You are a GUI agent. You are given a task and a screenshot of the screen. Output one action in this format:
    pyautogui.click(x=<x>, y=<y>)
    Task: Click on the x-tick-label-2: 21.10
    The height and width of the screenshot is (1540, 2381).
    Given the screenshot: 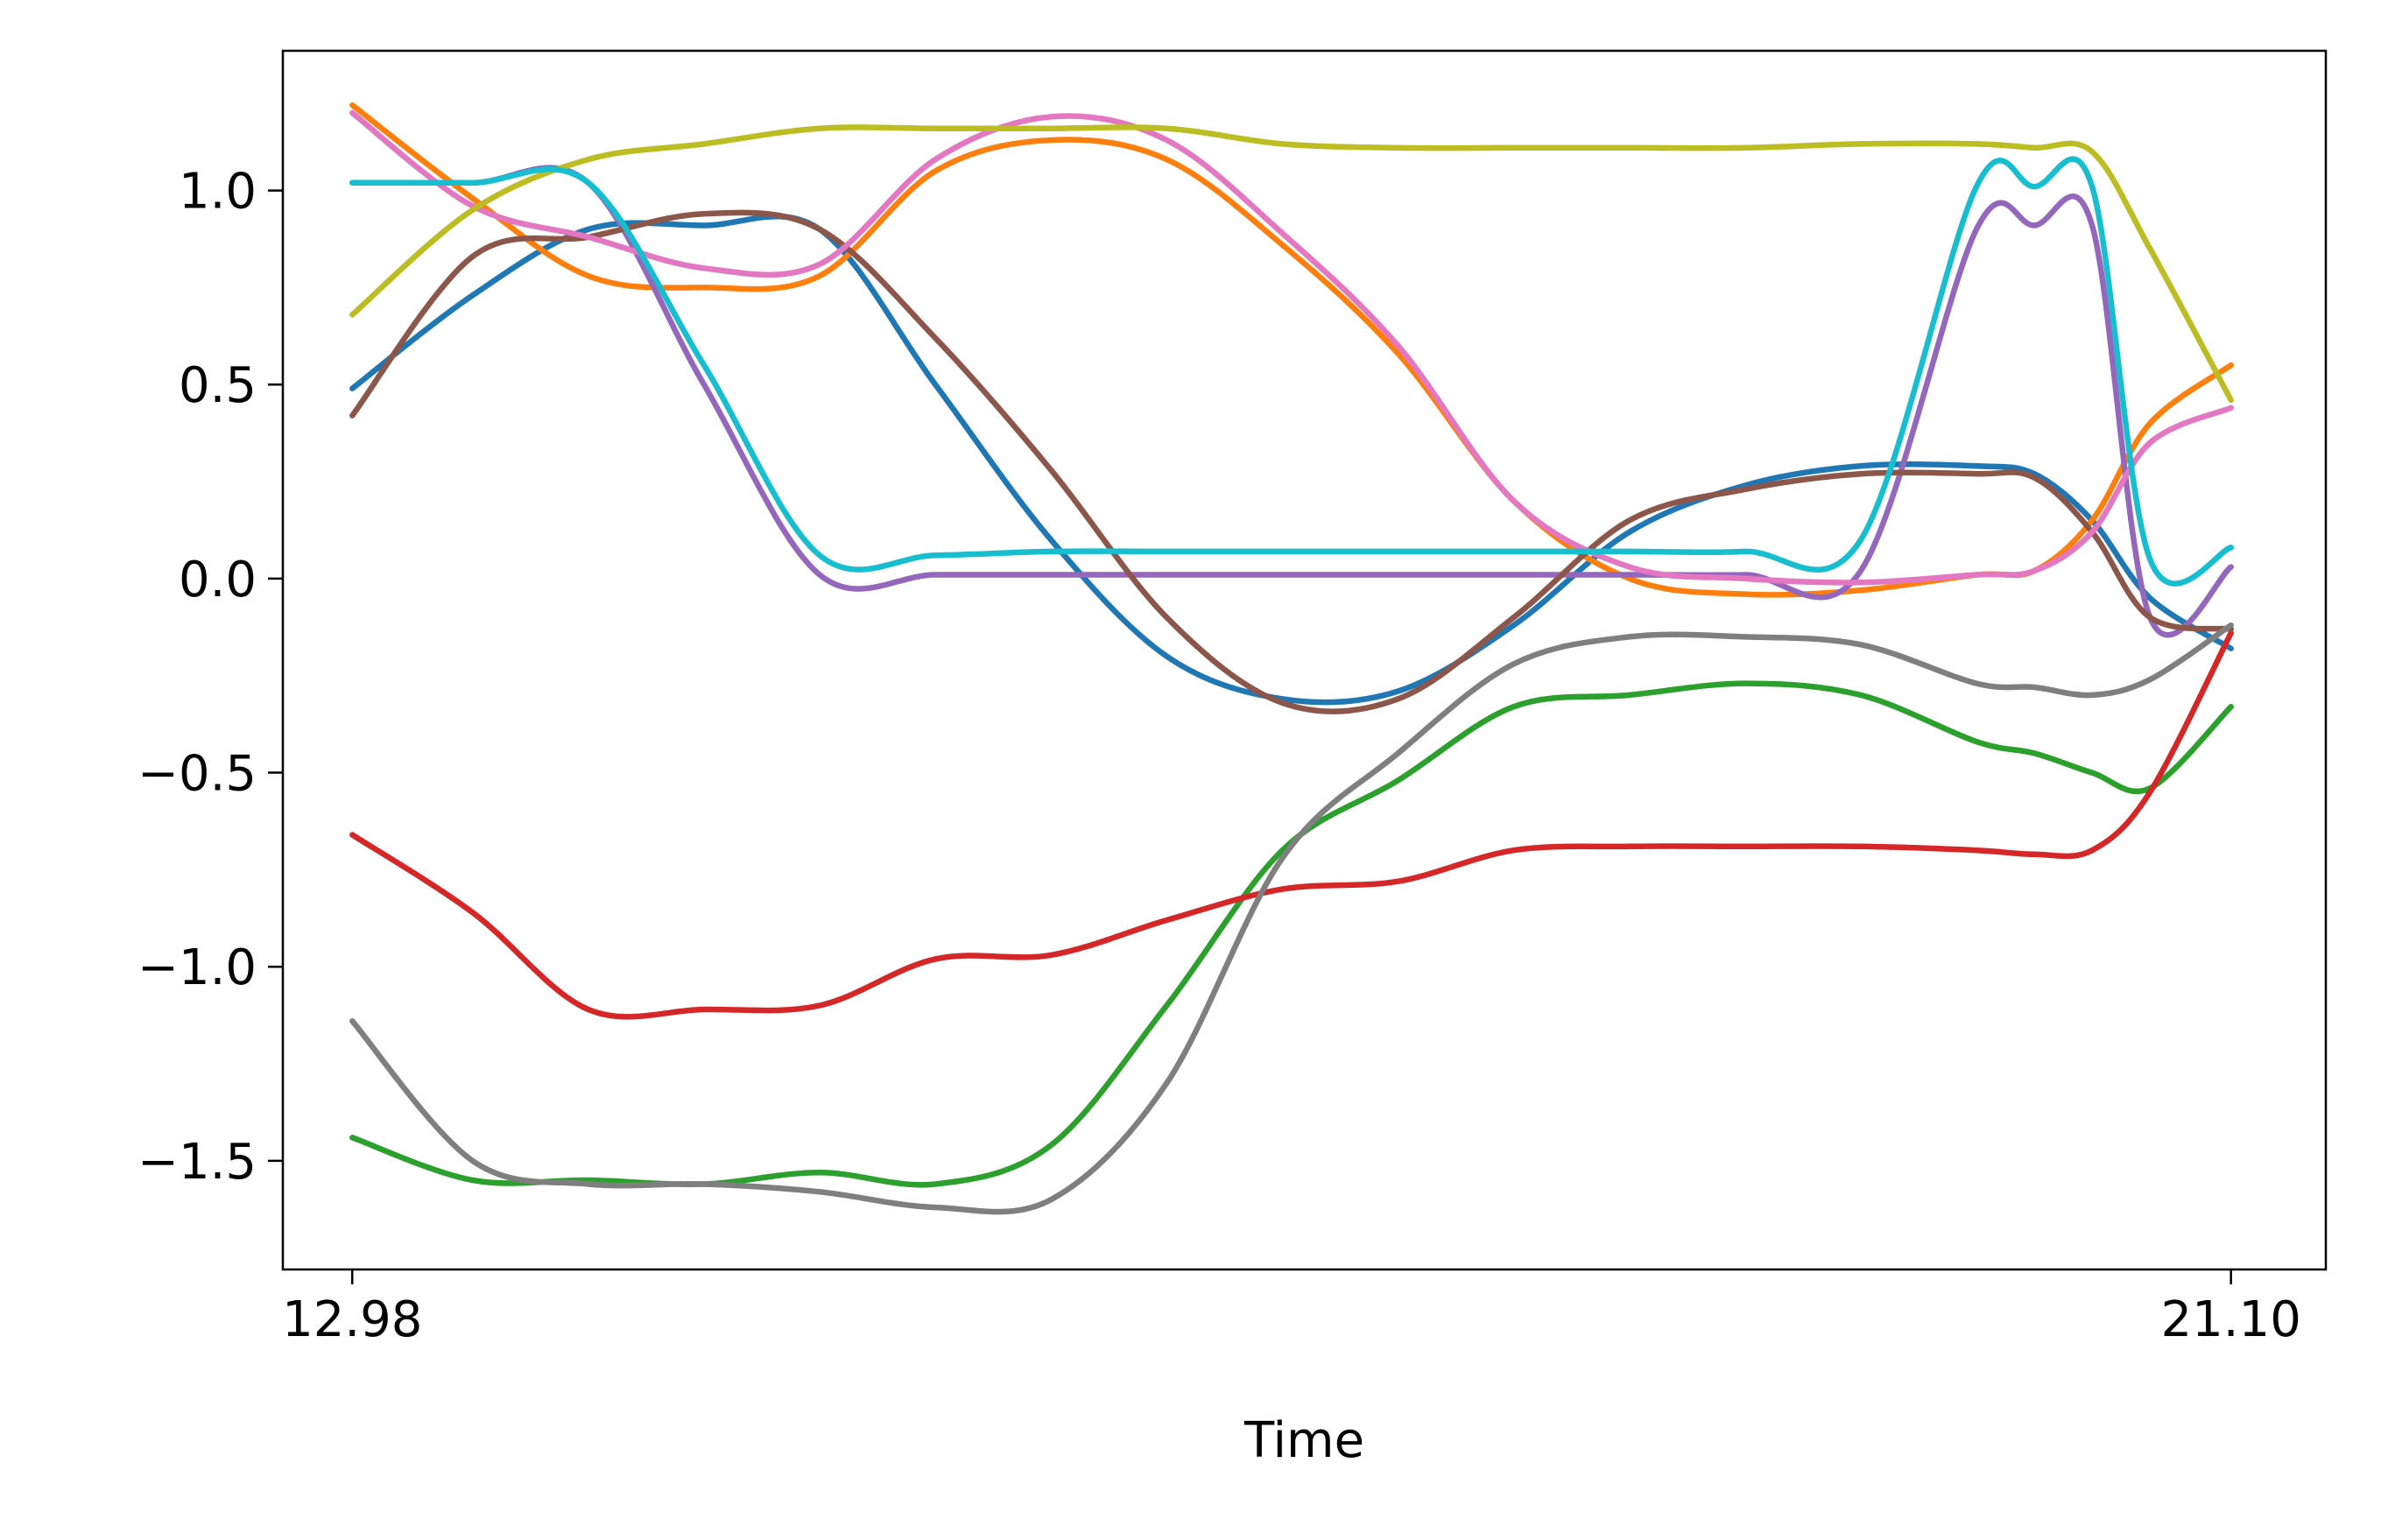 What is the action you would take?
    pyautogui.click(x=2231, y=1319)
    